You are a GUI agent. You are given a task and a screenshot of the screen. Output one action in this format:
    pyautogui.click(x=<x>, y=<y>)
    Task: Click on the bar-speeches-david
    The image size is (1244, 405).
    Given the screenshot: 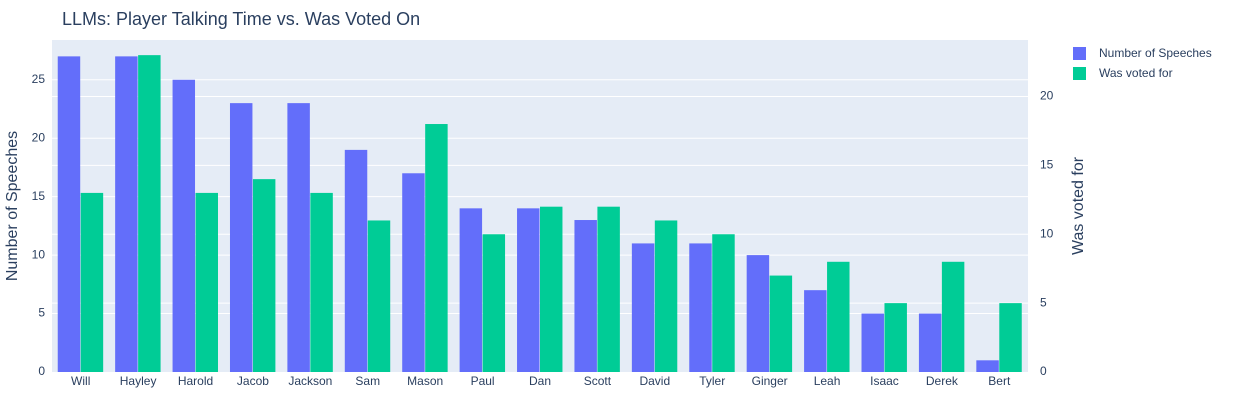 What is the action you would take?
    pyautogui.click(x=643, y=307)
    